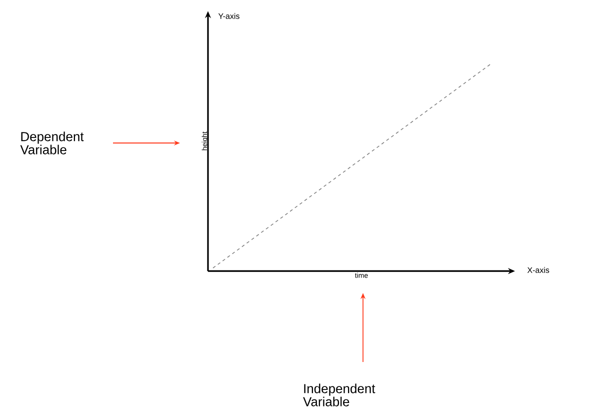  What do you see at coordinates (229, 16) in the screenshot?
I see `text: Y-axis` at bounding box center [229, 16].